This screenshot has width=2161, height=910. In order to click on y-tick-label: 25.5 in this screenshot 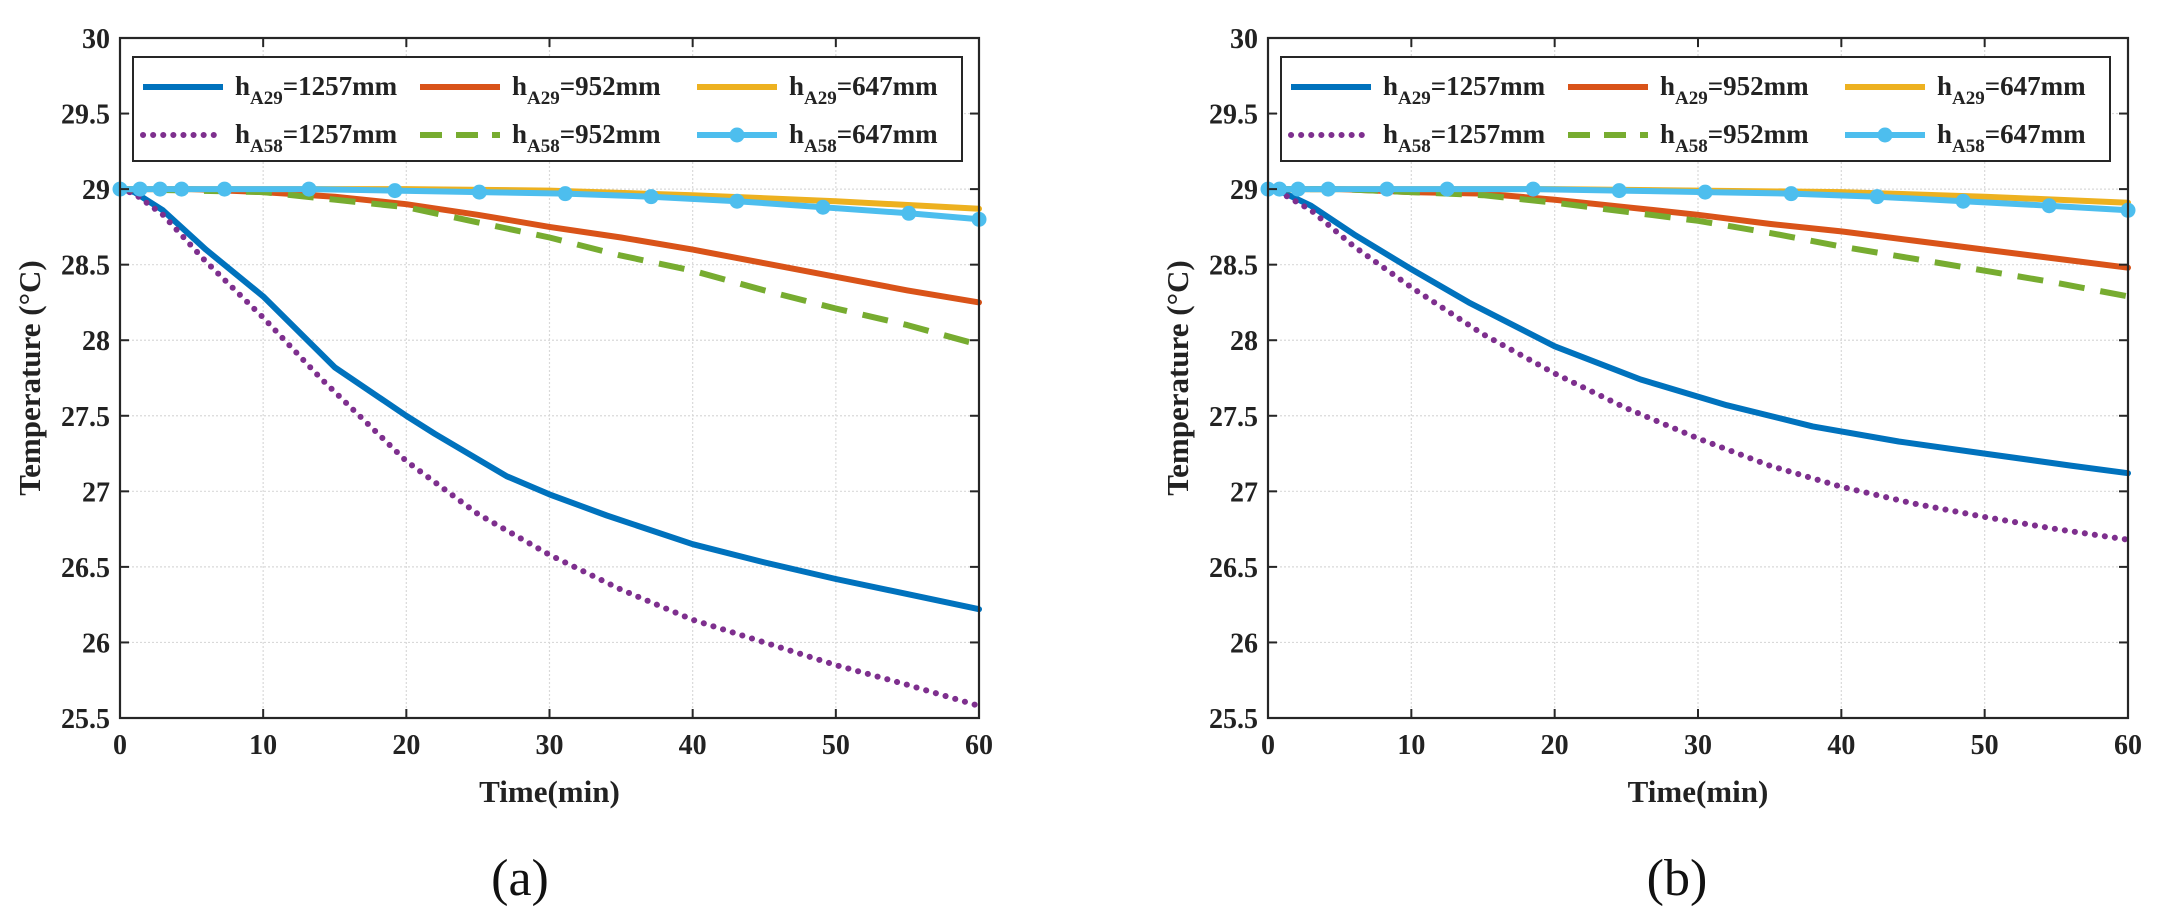, I will do `click(1233, 719)`.